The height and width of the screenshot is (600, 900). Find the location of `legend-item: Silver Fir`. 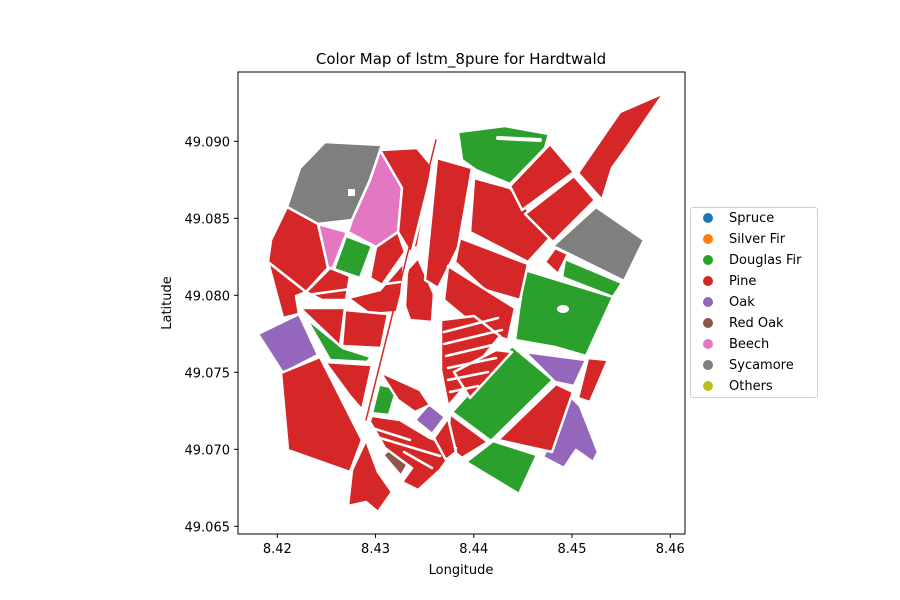

legend-item: Silver Fir is located at coordinates (744, 239).